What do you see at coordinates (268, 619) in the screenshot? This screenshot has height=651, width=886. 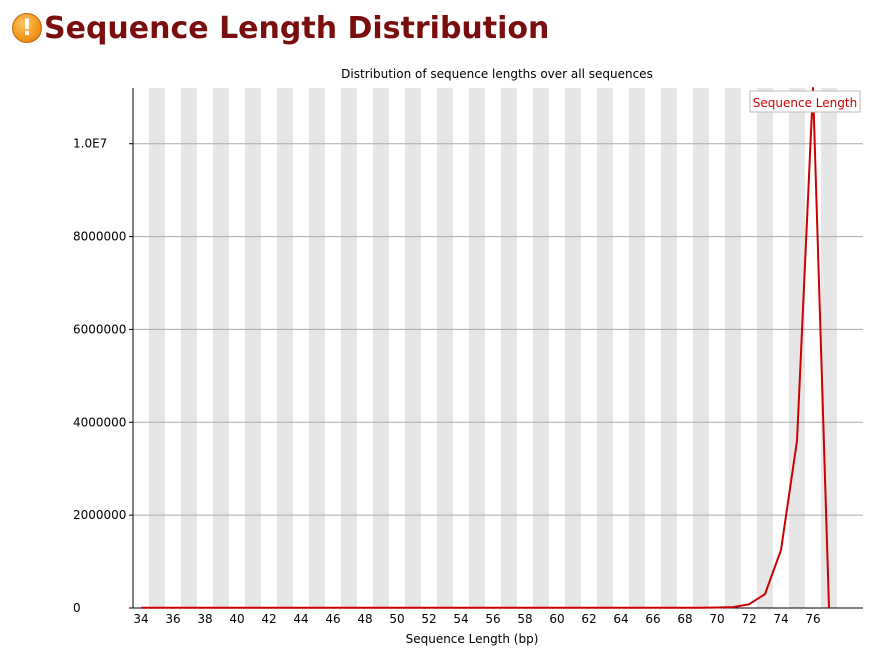 I see `x-tick-label: 42` at bounding box center [268, 619].